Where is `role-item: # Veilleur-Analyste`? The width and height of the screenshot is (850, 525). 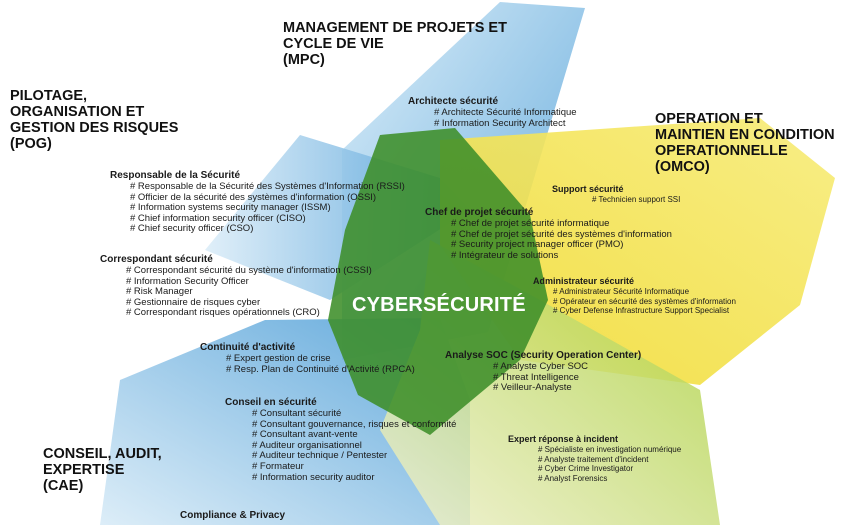
role-item: # Veilleur-Analyste is located at coordinates (532, 388).